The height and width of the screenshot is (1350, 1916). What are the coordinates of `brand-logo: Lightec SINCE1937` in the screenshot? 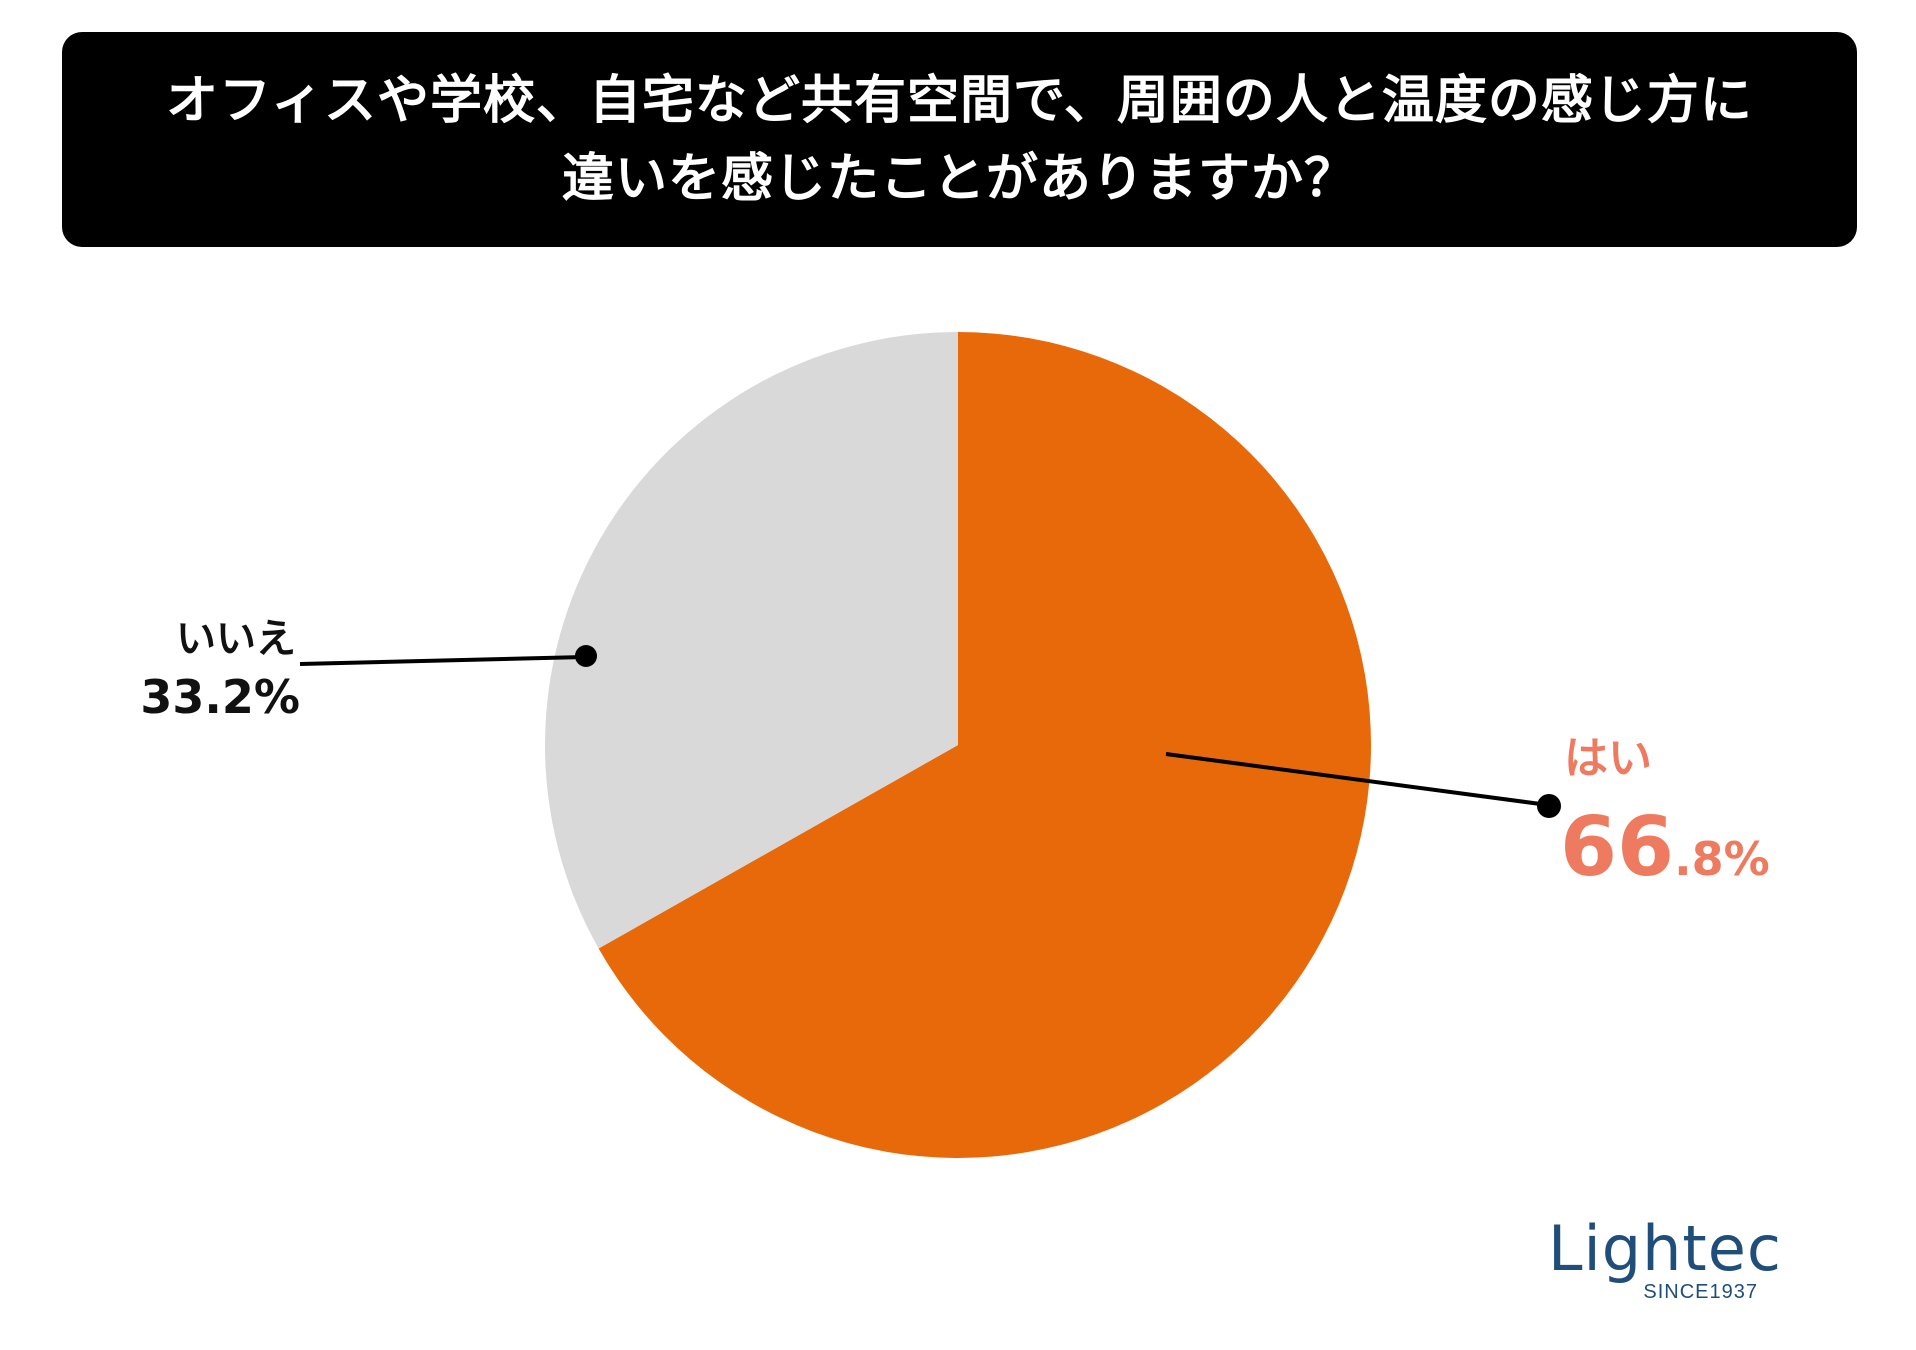 It's located at (1665, 1257).